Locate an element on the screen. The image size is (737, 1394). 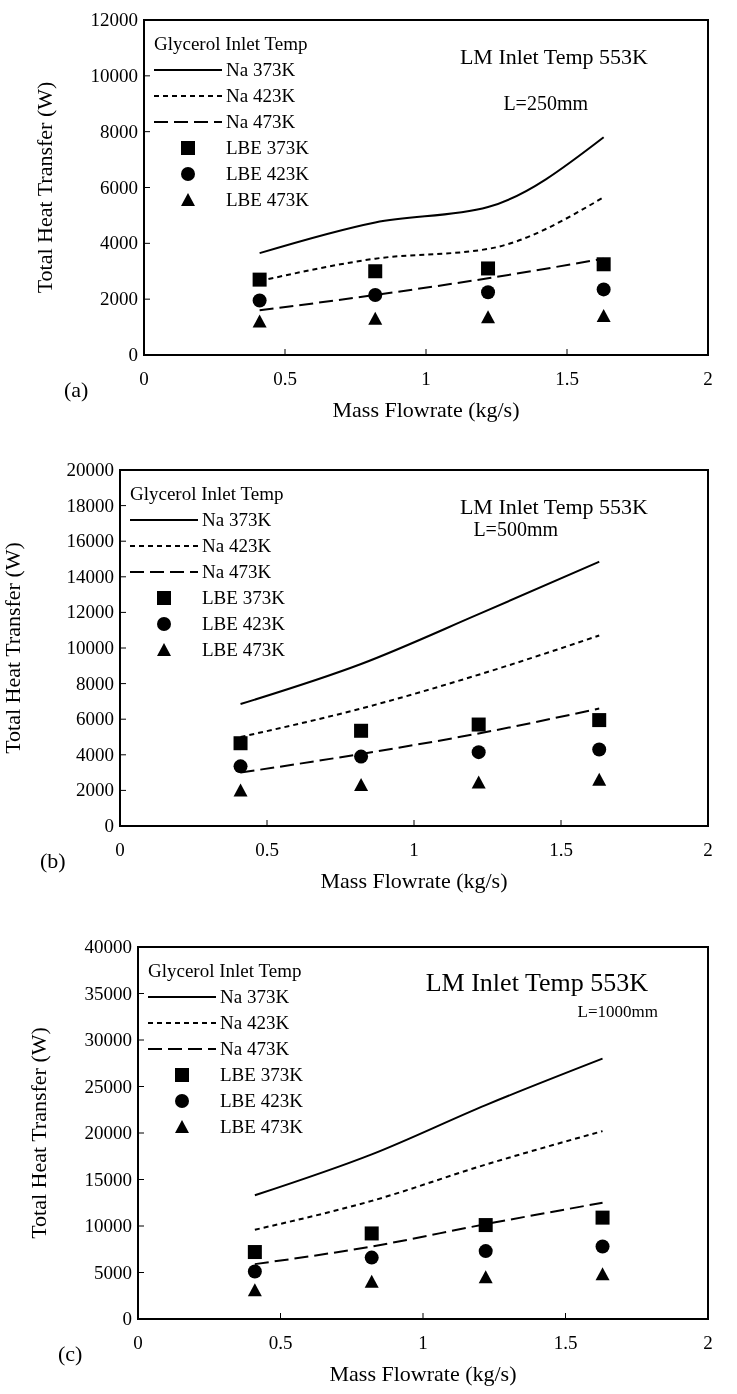
y-tick-label: 2000 is located at coordinates (95, 790).